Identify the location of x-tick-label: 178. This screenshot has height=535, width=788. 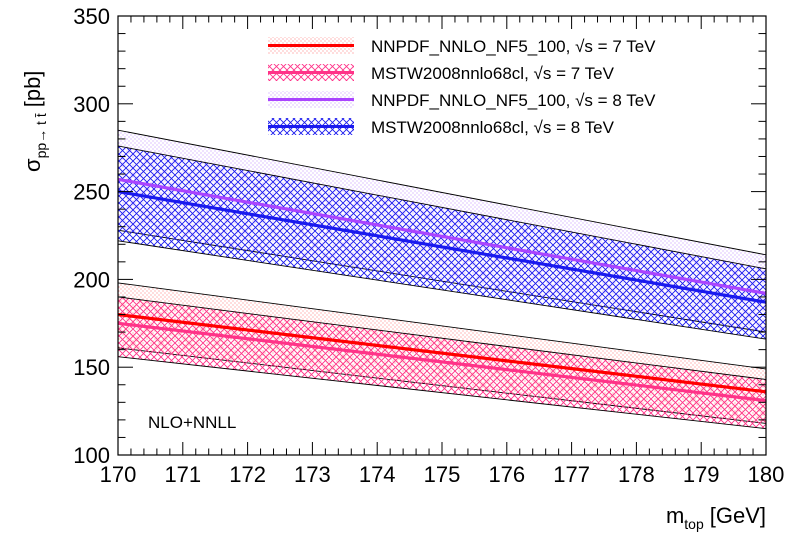
(636, 474).